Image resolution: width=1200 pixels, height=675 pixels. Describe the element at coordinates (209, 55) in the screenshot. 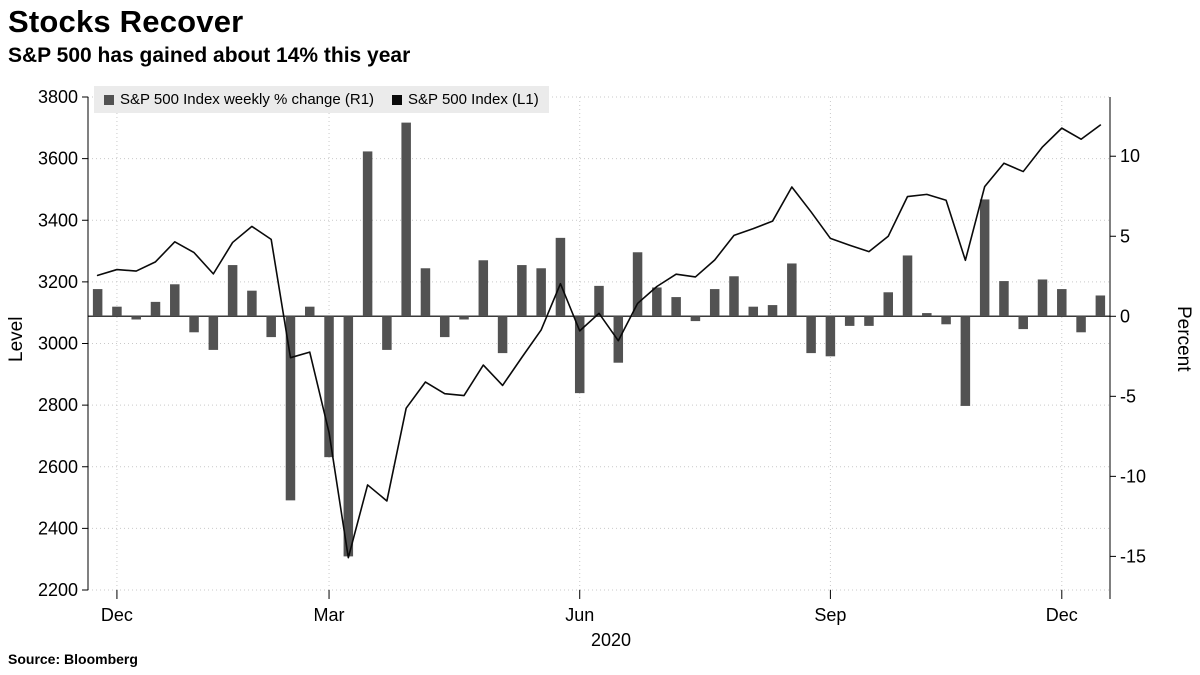

I see `chart-subtitle: S&P 500 has gained about 14% this year` at that location.